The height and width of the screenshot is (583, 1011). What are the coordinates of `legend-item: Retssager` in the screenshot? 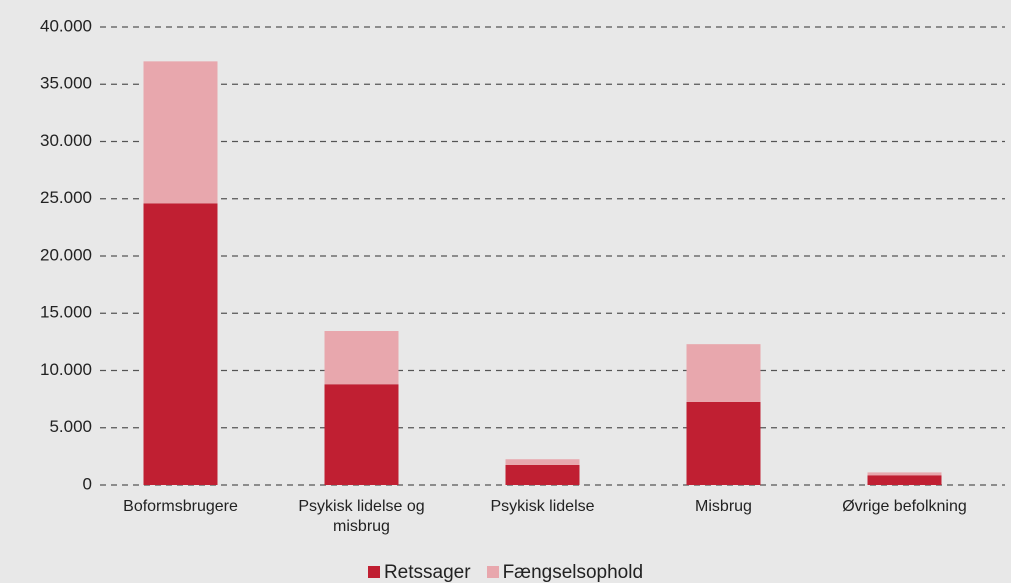 It's located at (419, 572).